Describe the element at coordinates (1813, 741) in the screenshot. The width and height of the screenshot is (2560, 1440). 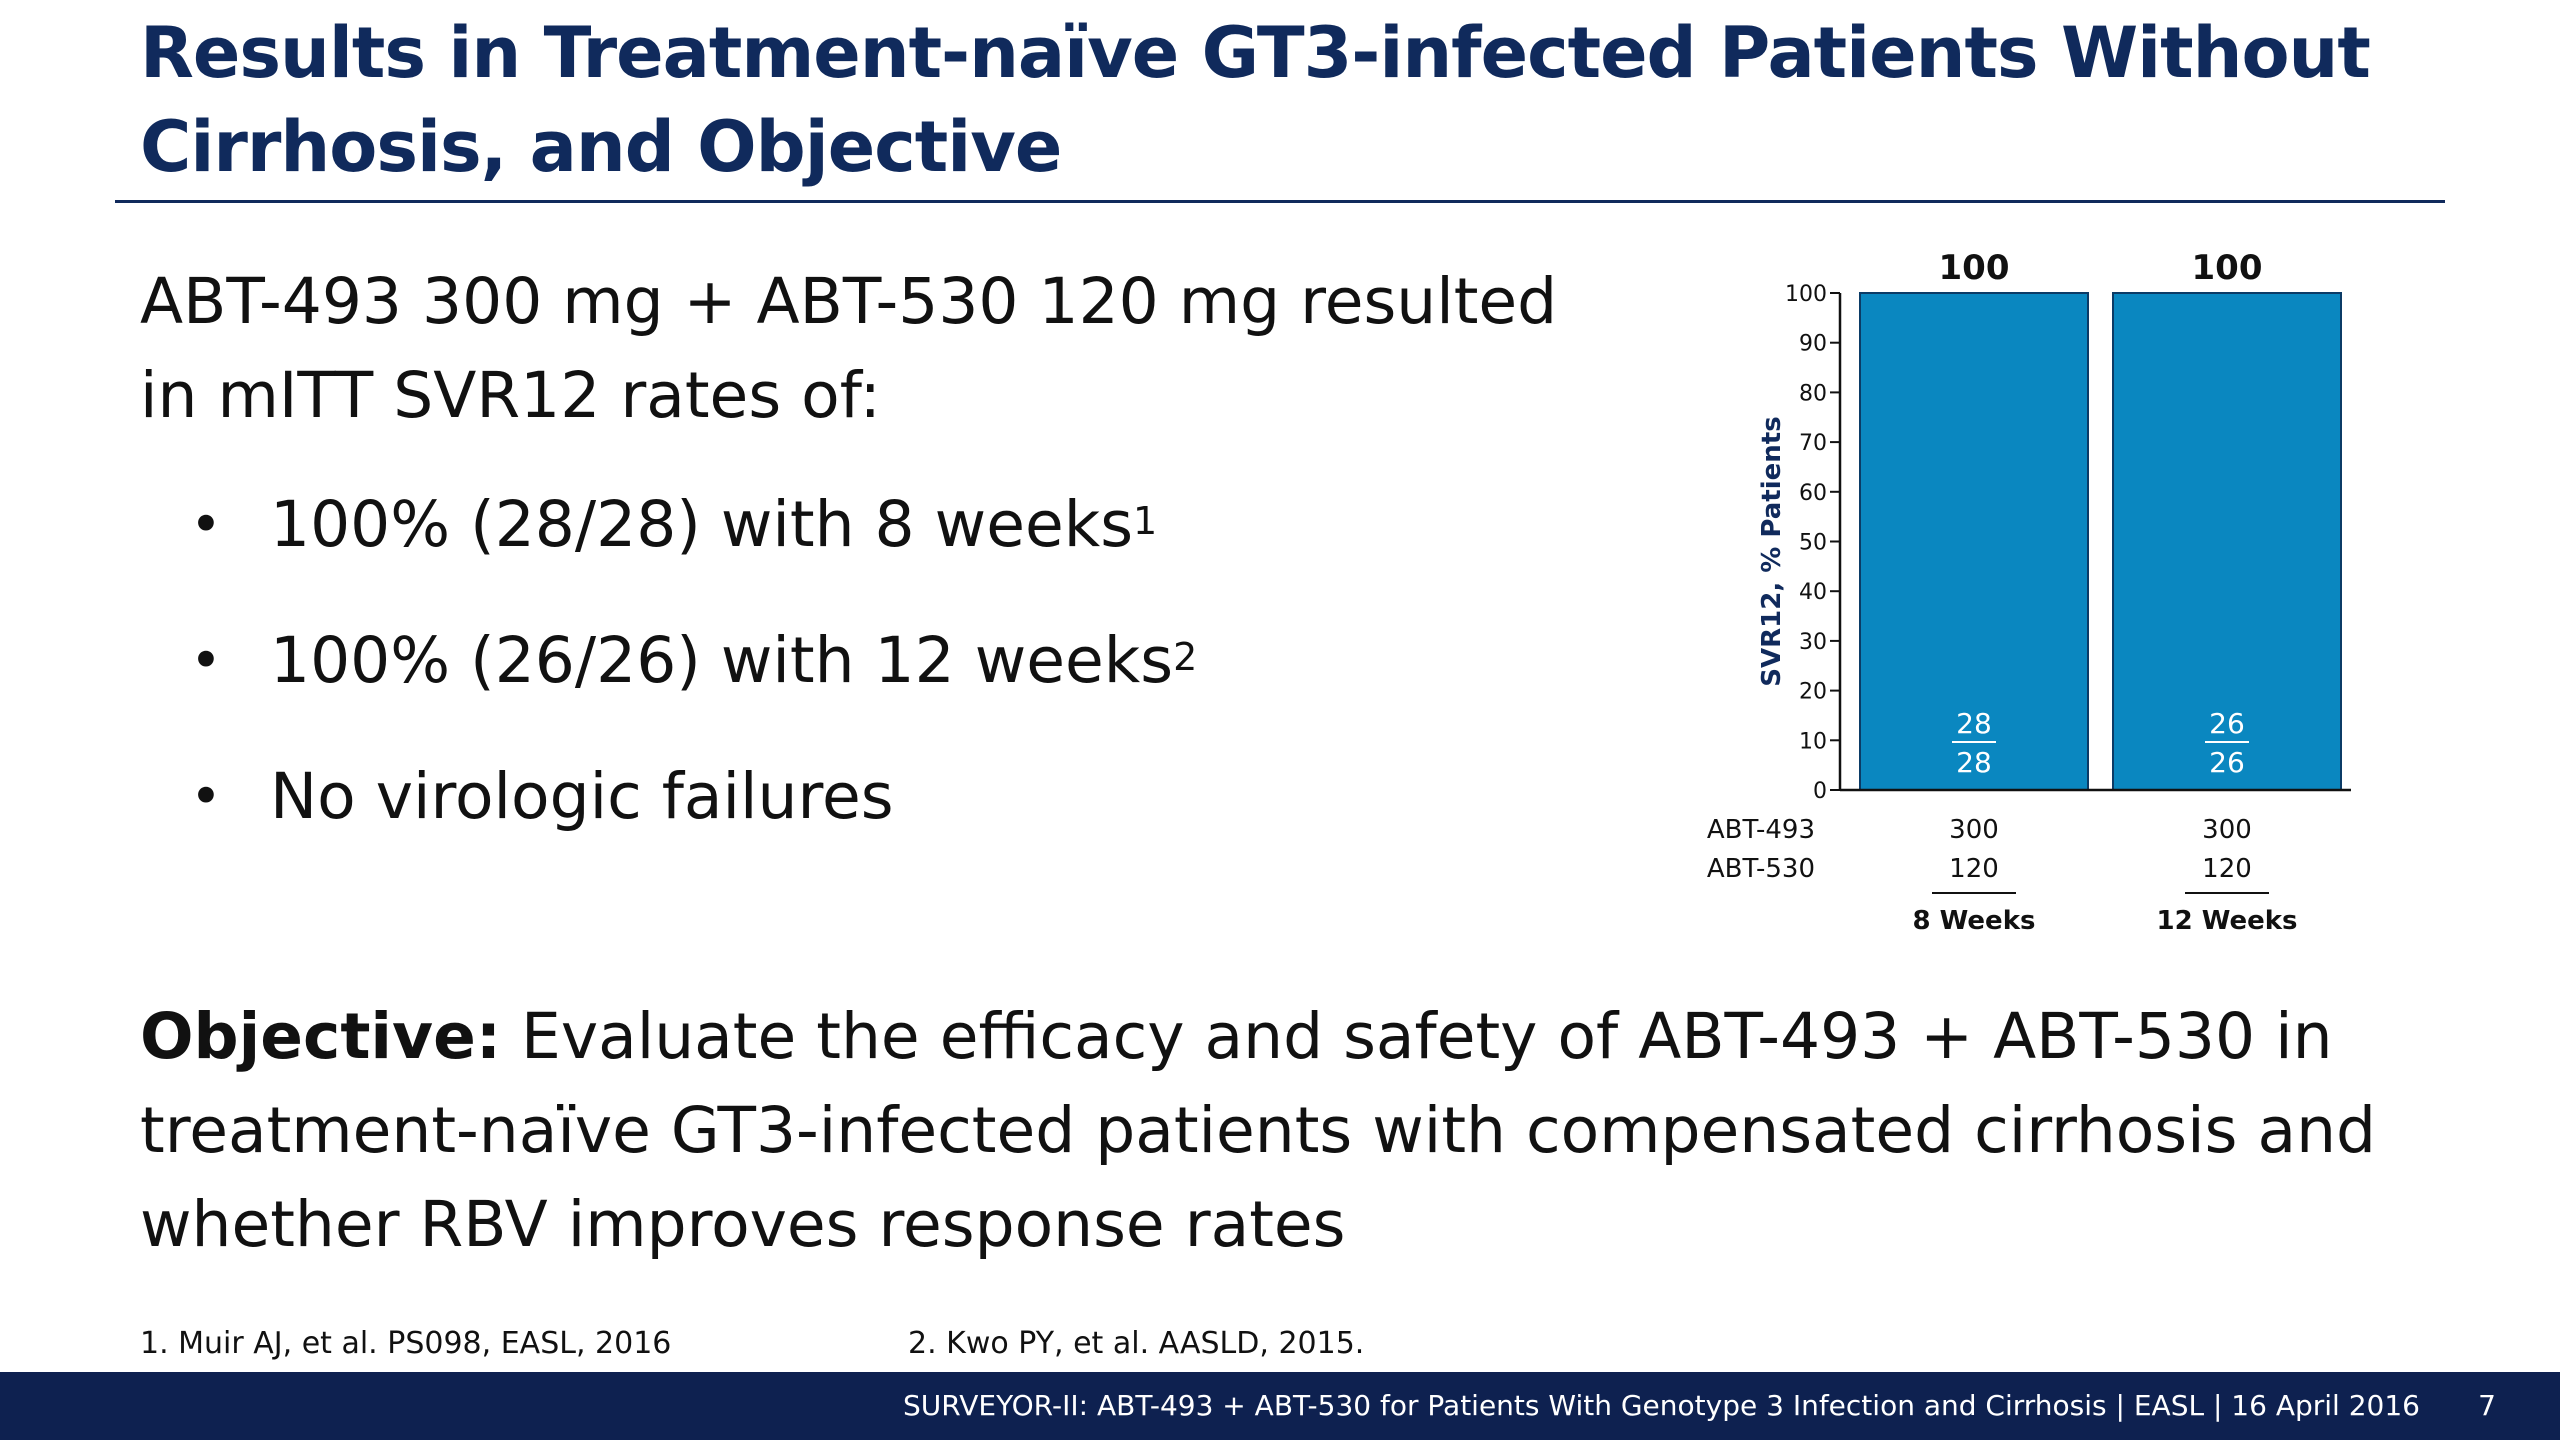
I see `y-tick-label: 10` at that location.